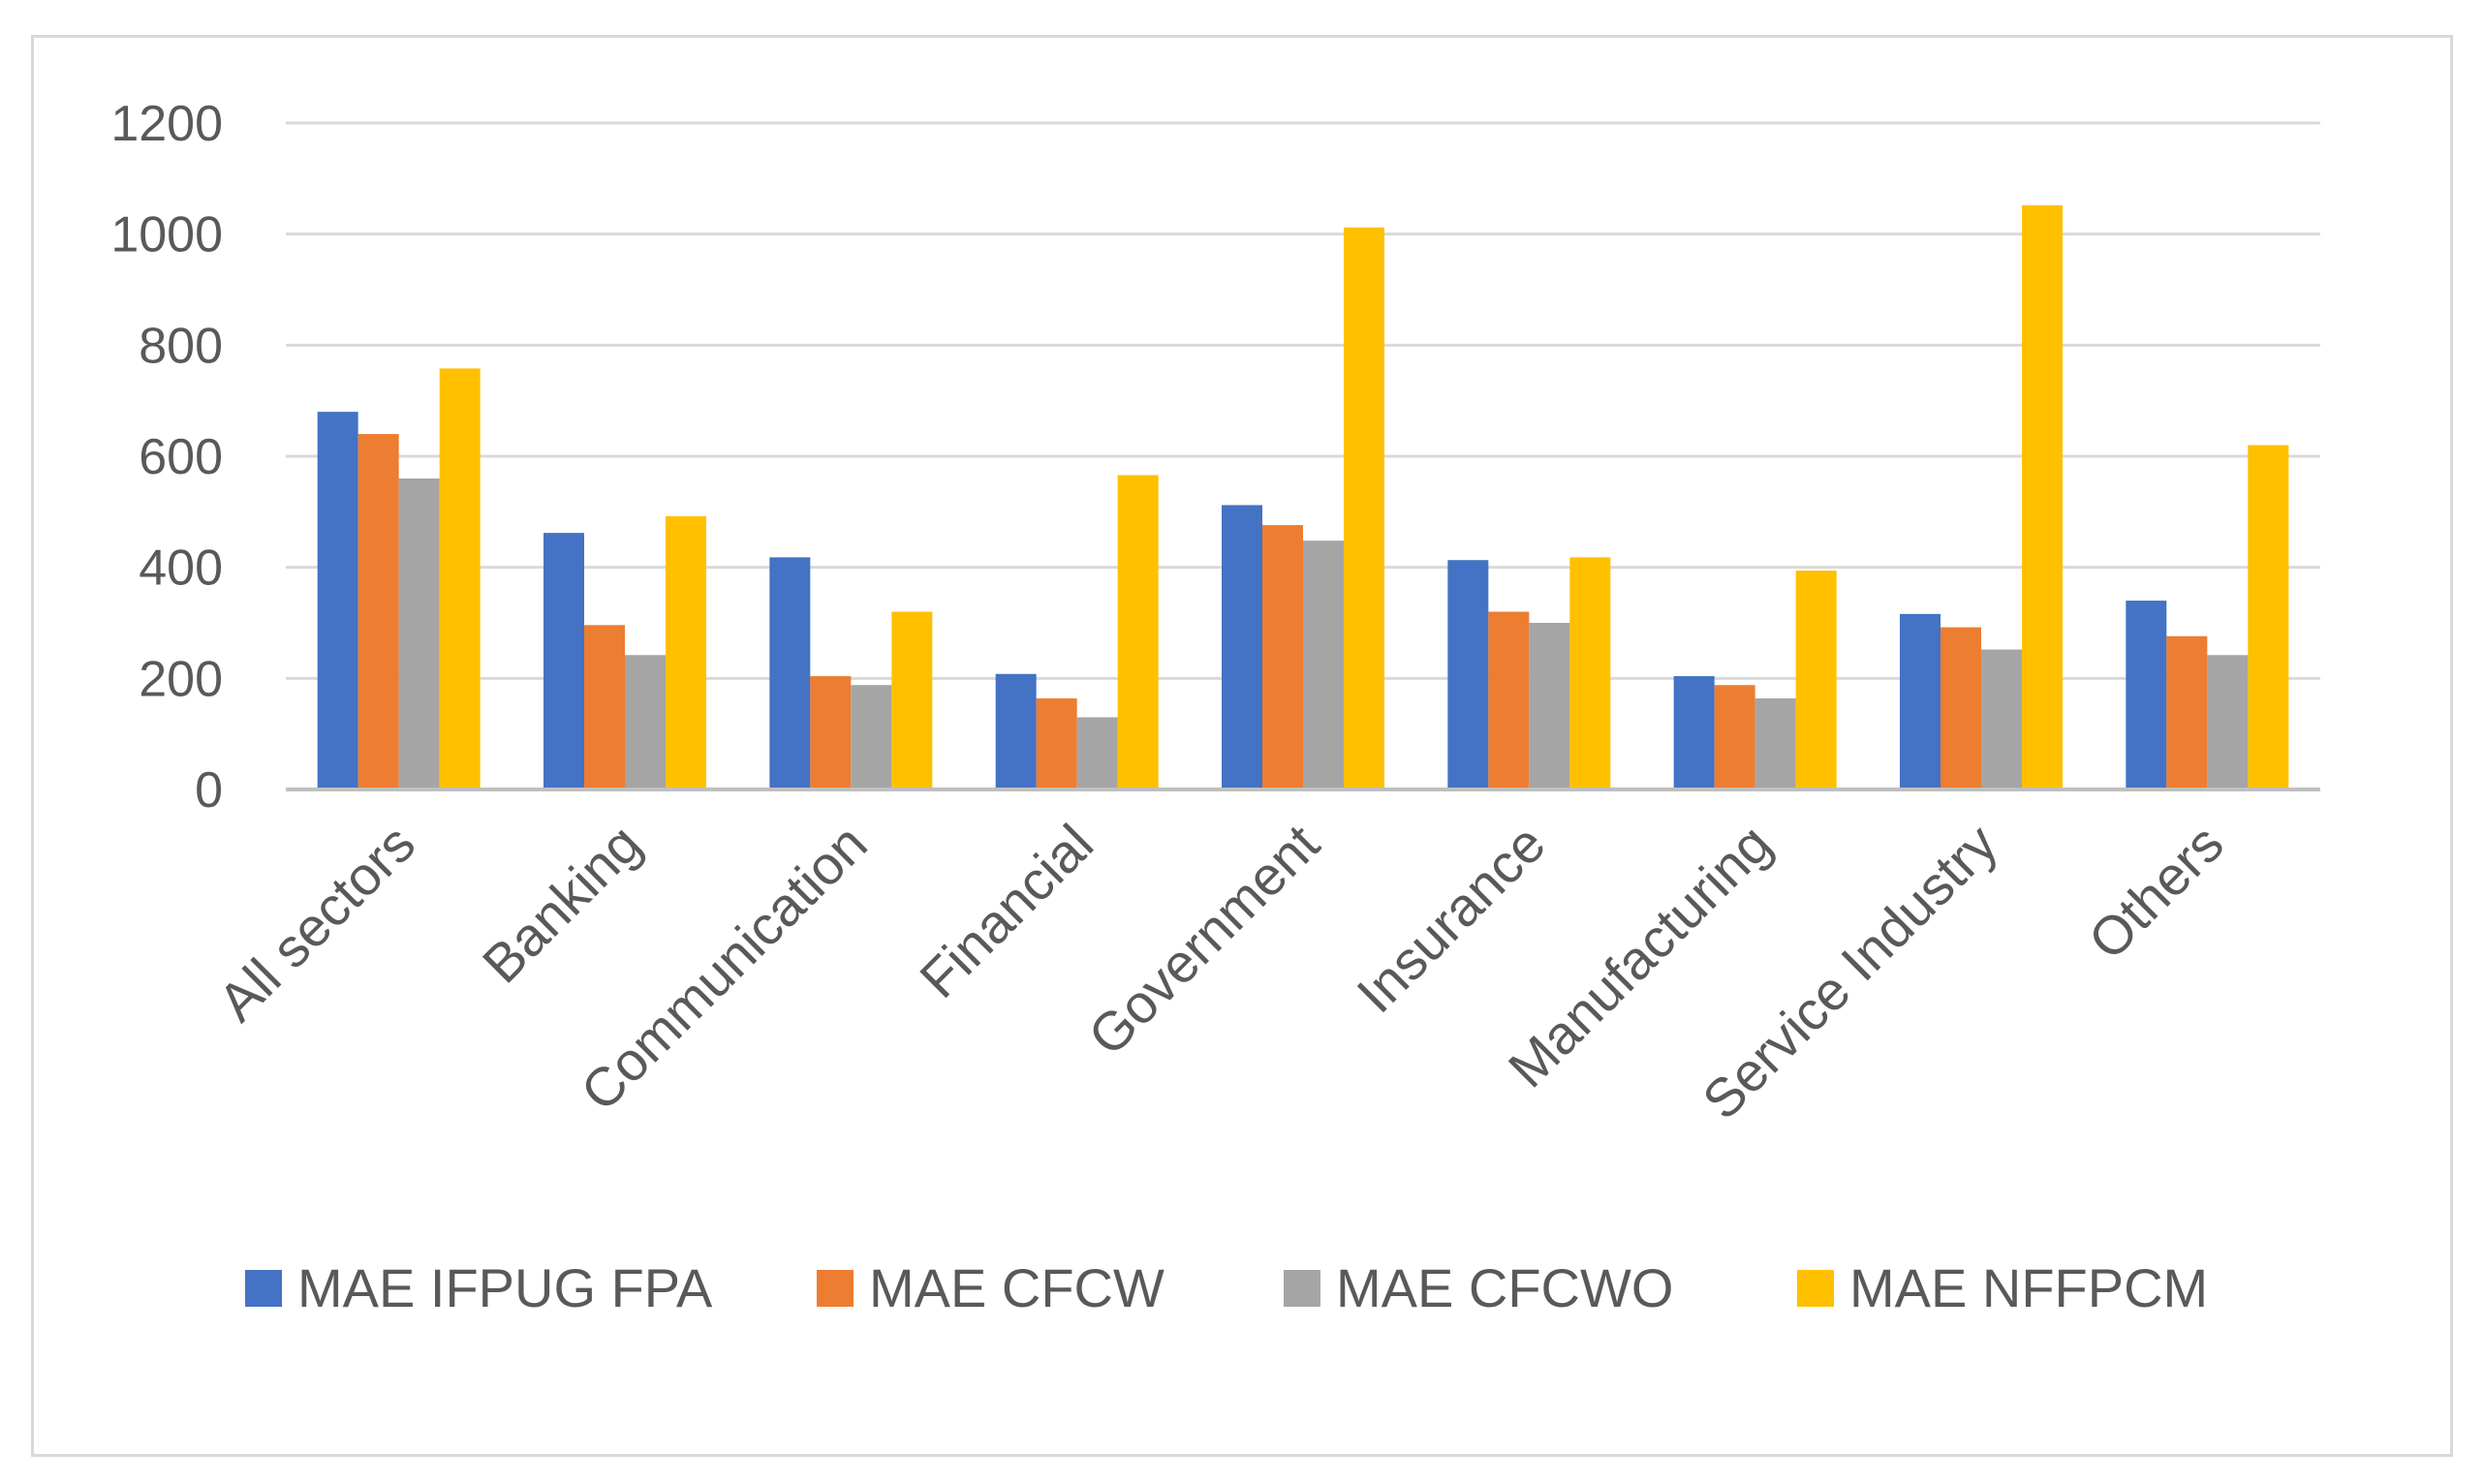 The width and height of the screenshot is (2484, 1484). What do you see at coordinates (871, 737) in the screenshot?
I see `bar-communication-mae-cfcwo` at bounding box center [871, 737].